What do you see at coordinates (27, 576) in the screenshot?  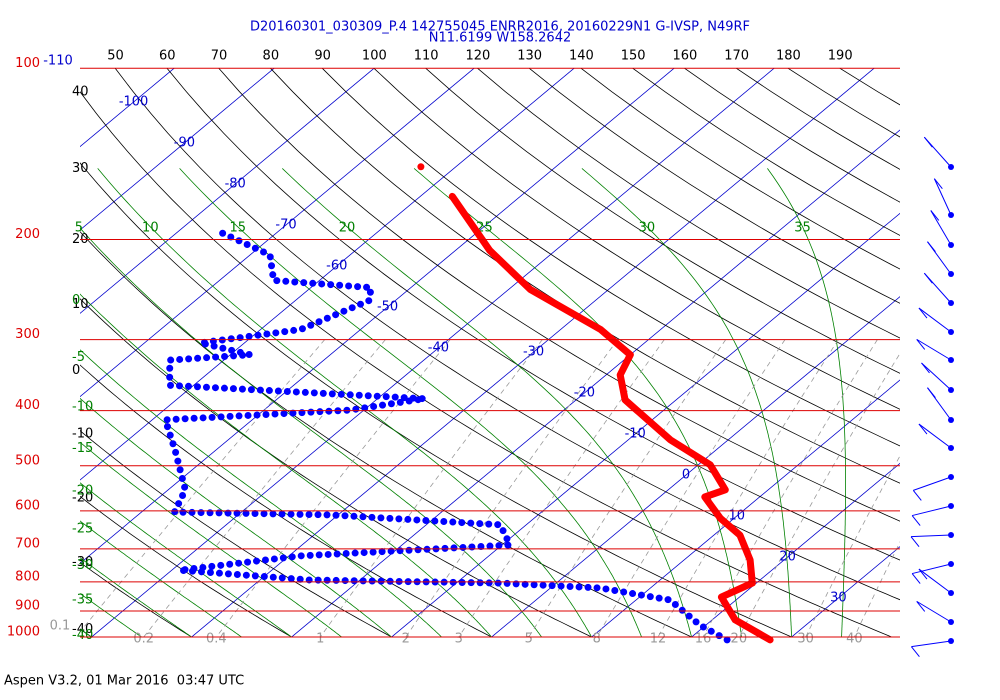 I see `pressure-label: 800` at bounding box center [27, 576].